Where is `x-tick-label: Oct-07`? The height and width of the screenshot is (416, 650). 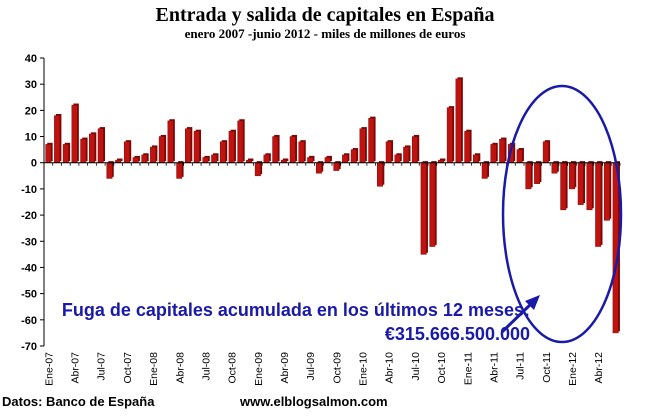 x-tick-label: Oct-07 is located at coordinates (128, 368).